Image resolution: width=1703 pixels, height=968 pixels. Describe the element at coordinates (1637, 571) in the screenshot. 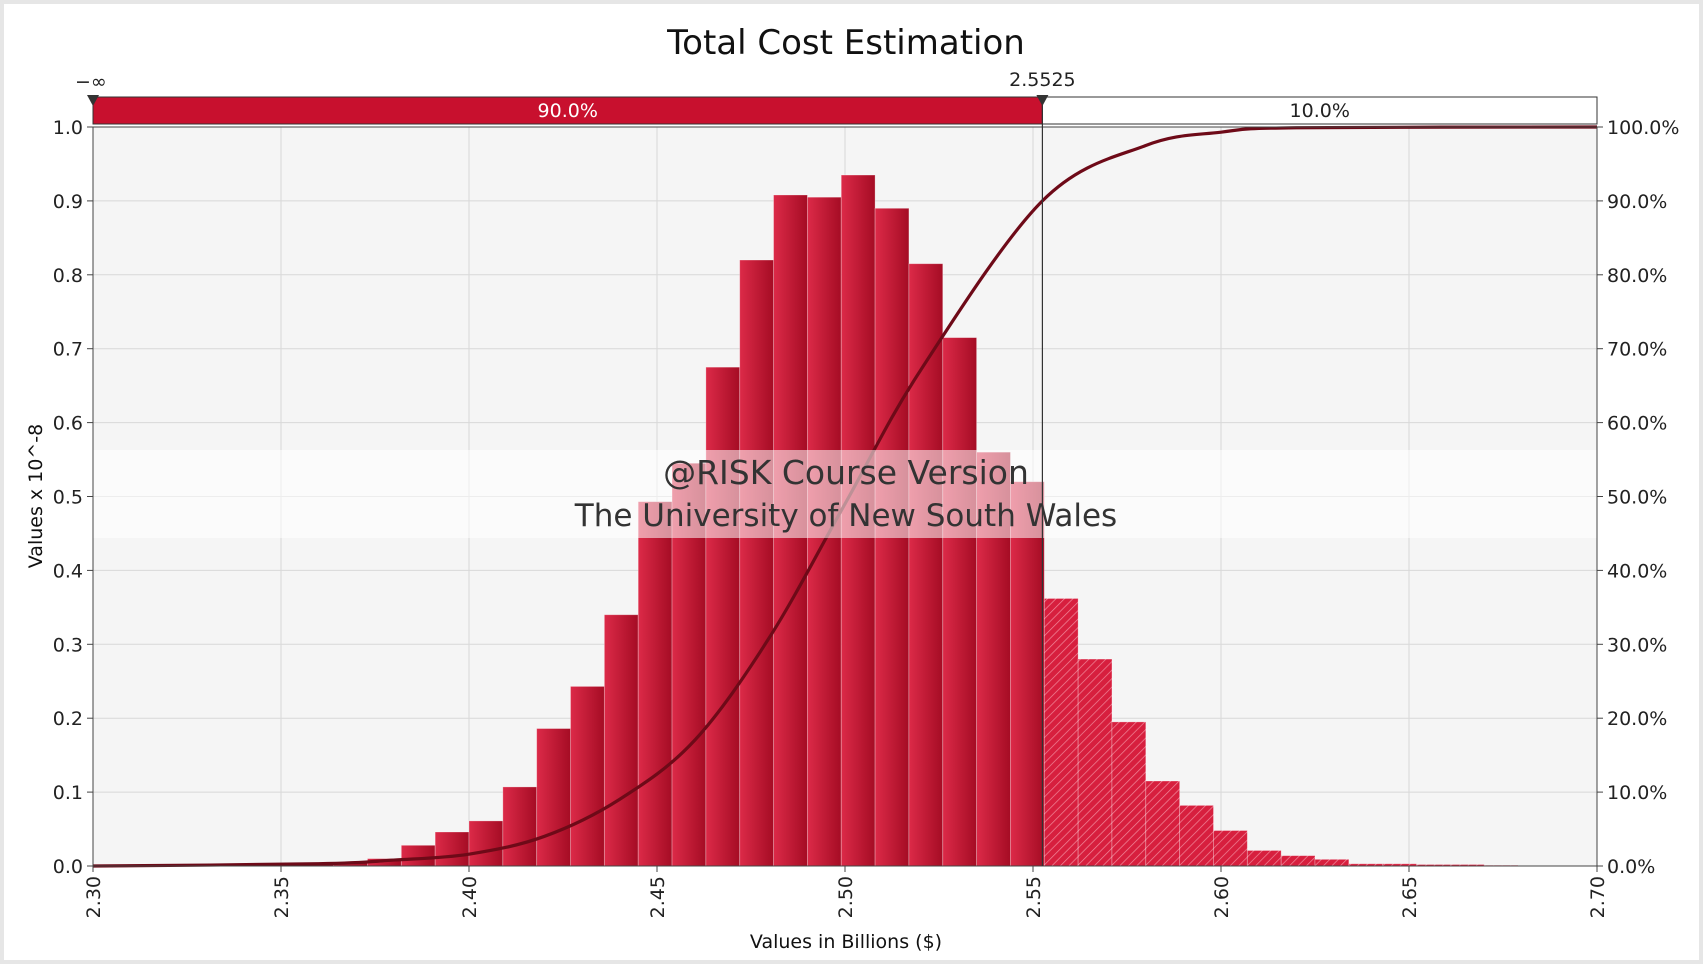

I see `y2-tick-label: 40.0%` at that location.